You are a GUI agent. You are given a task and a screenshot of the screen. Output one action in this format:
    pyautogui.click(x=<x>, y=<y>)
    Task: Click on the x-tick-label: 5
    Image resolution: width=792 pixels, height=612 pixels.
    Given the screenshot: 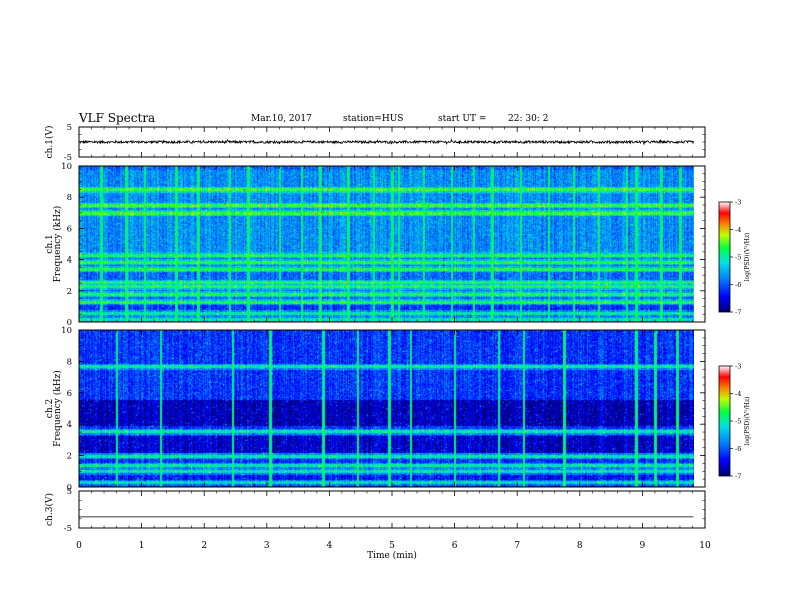 What is the action you would take?
    pyautogui.click(x=392, y=546)
    